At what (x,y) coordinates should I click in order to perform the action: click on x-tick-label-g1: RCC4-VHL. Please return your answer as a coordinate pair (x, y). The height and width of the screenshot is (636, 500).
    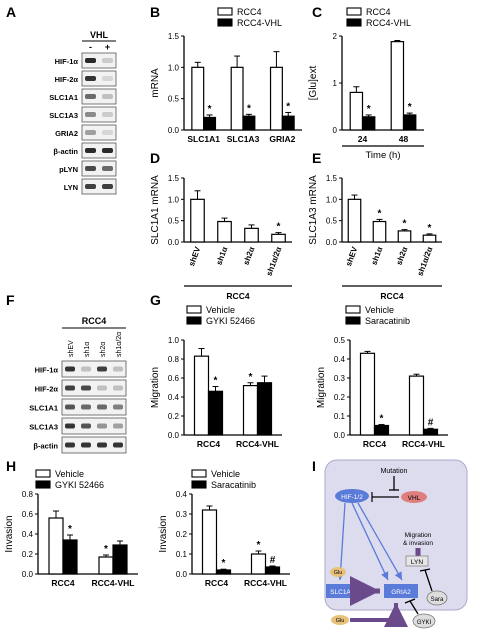
    Looking at the image, I should click on (257, 444).